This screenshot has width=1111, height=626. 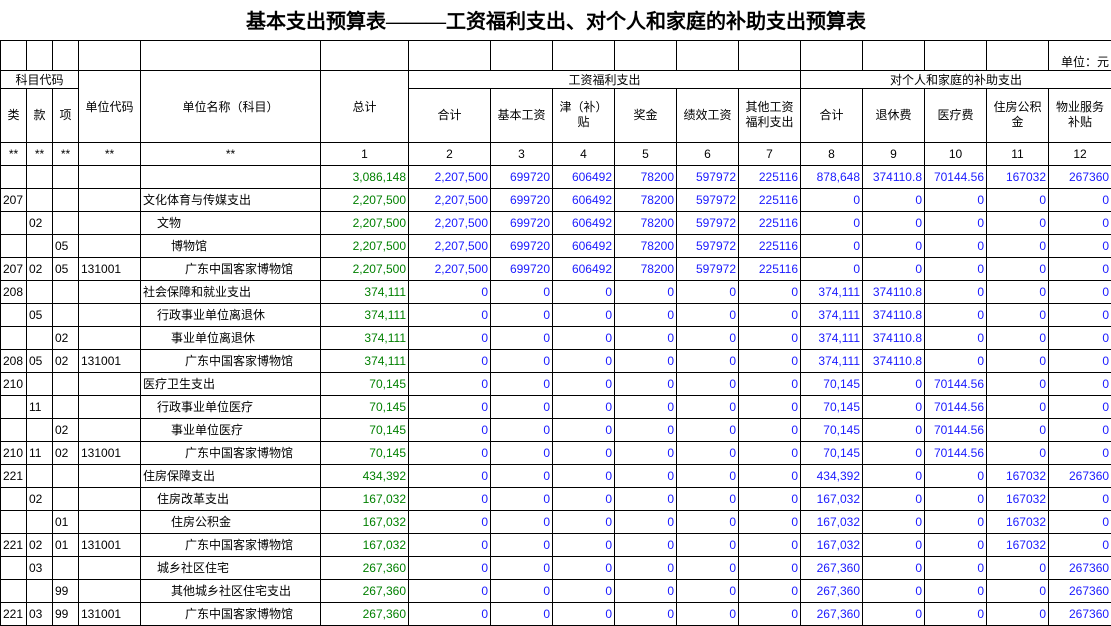 What do you see at coordinates (364, 153) in the screenshot?
I see `column-number: 1` at bounding box center [364, 153].